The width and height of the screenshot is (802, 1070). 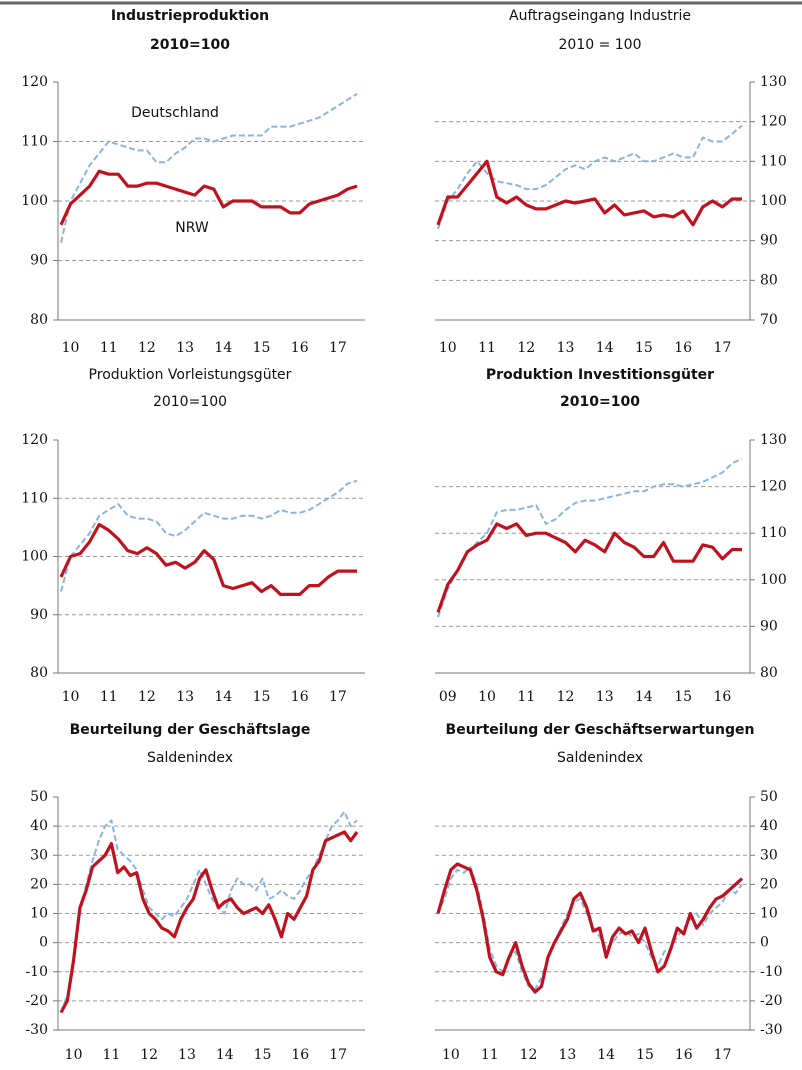 What do you see at coordinates (600, 45) in the screenshot?
I see `chart-subtitle: 2010 = 100` at bounding box center [600, 45].